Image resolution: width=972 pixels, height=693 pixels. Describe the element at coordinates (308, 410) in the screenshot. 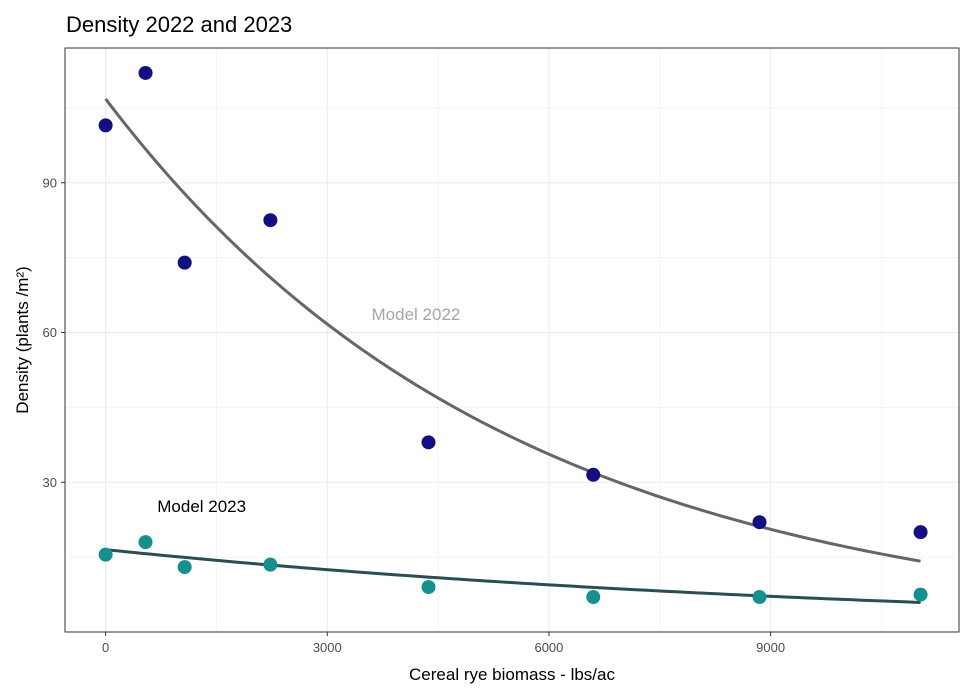

I see `annotations: Model 2022 Model 2023` at that location.